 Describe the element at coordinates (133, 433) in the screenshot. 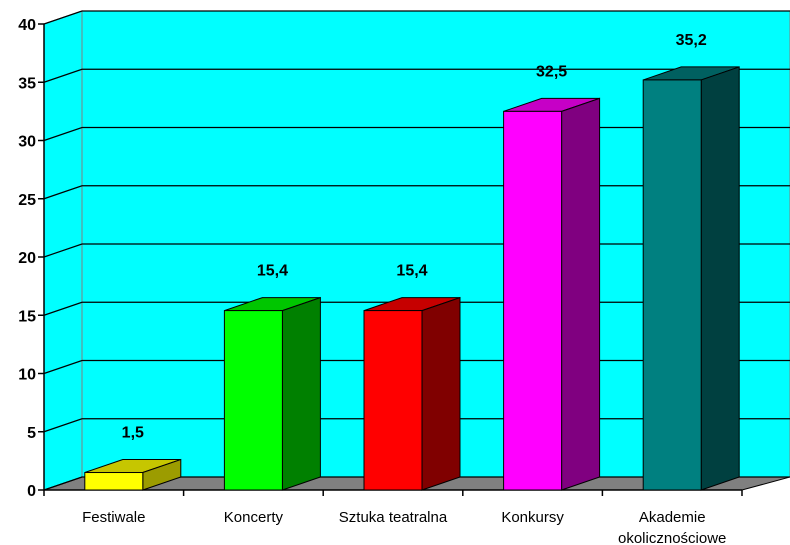

I see `data-label: 1,5` at that location.